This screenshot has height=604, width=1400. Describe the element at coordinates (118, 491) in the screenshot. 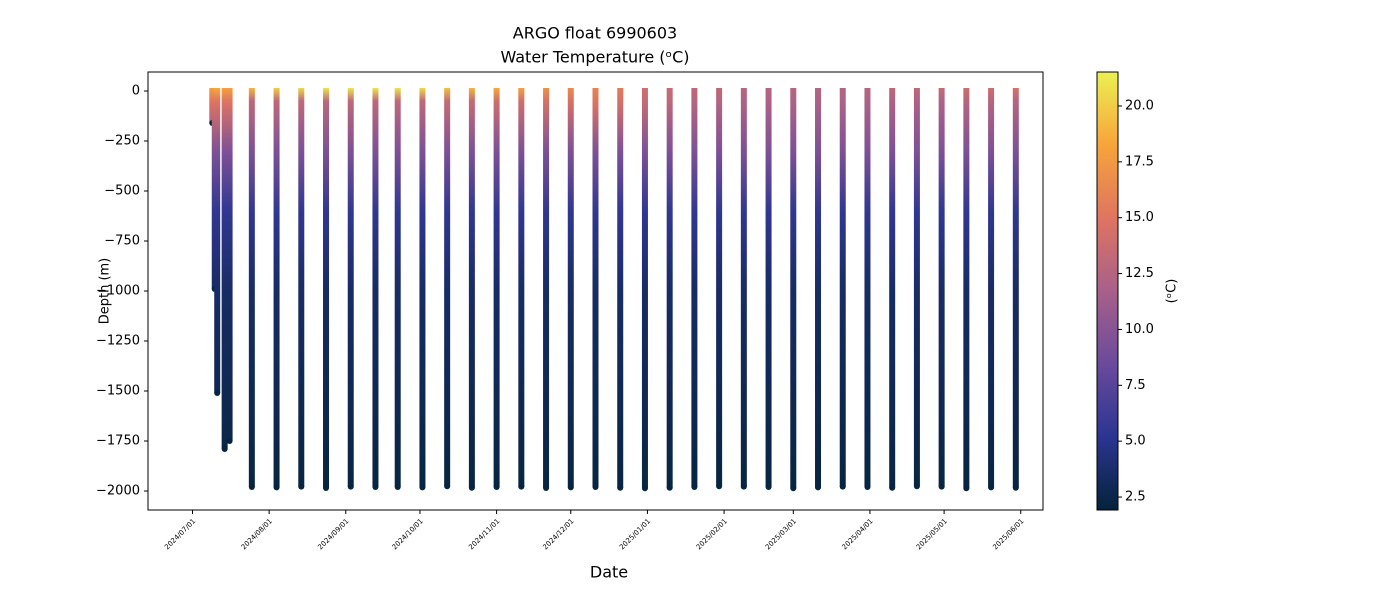

I see `y-tick-label: −2000` at that location.